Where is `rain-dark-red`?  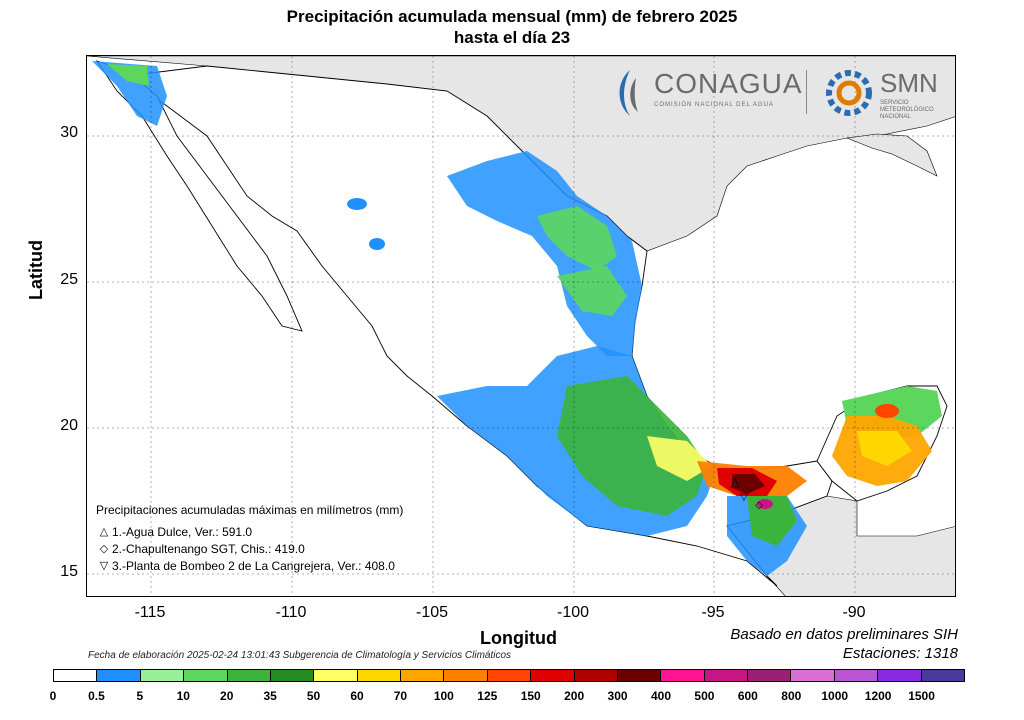 rain-dark-red is located at coordinates (748, 484).